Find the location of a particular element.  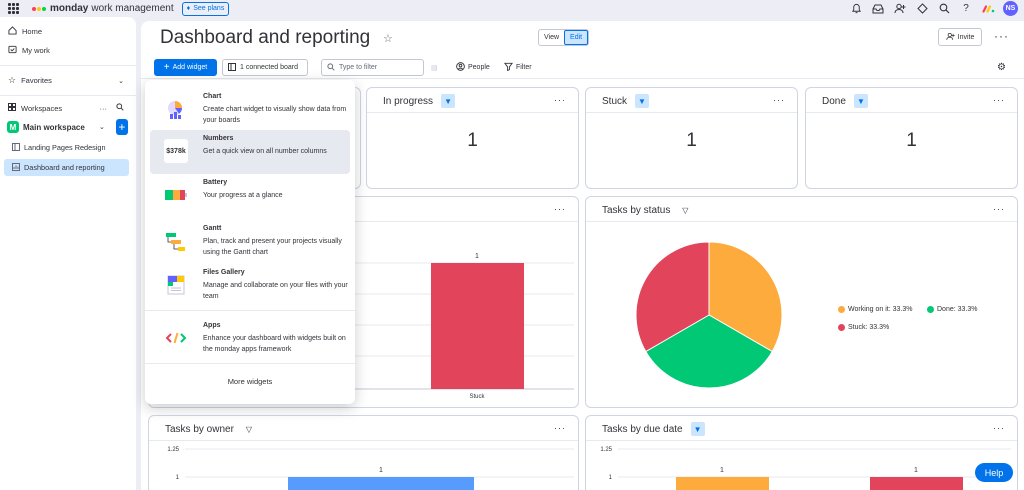

menu-item-title: Chart is located at coordinates (212, 96).